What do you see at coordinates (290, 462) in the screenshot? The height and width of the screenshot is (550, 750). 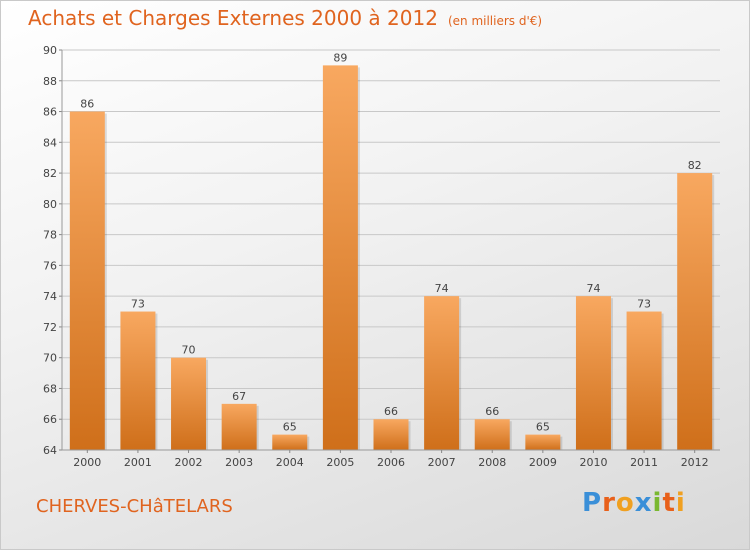 I see `x-tick-label: 2004` at bounding box center [290, 462].